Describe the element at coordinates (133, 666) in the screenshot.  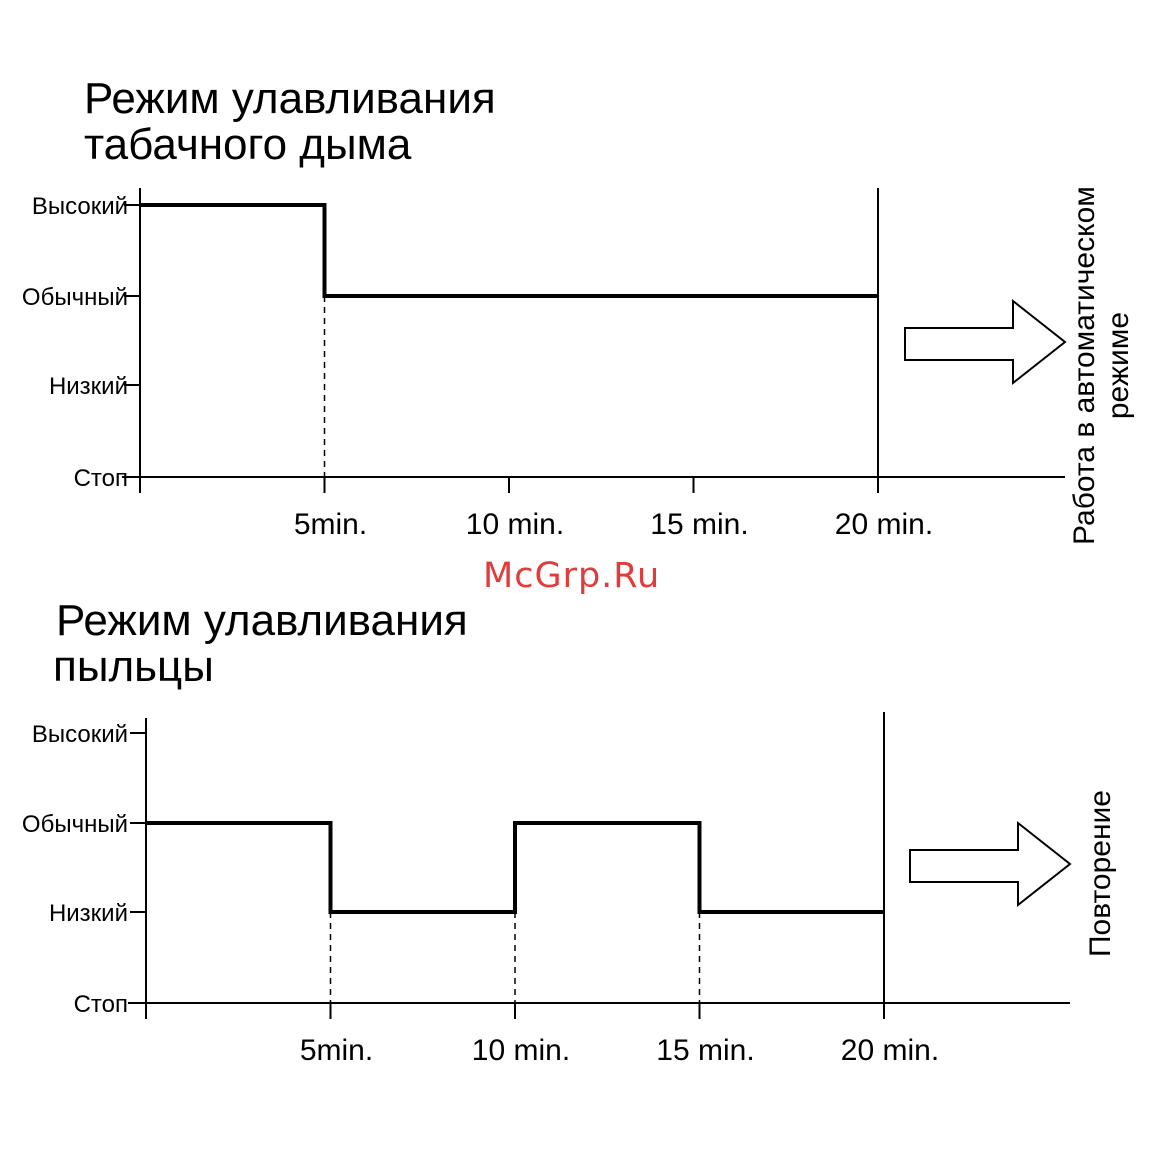
I see `chart-2-title-line-2: пыльцы` at that location.